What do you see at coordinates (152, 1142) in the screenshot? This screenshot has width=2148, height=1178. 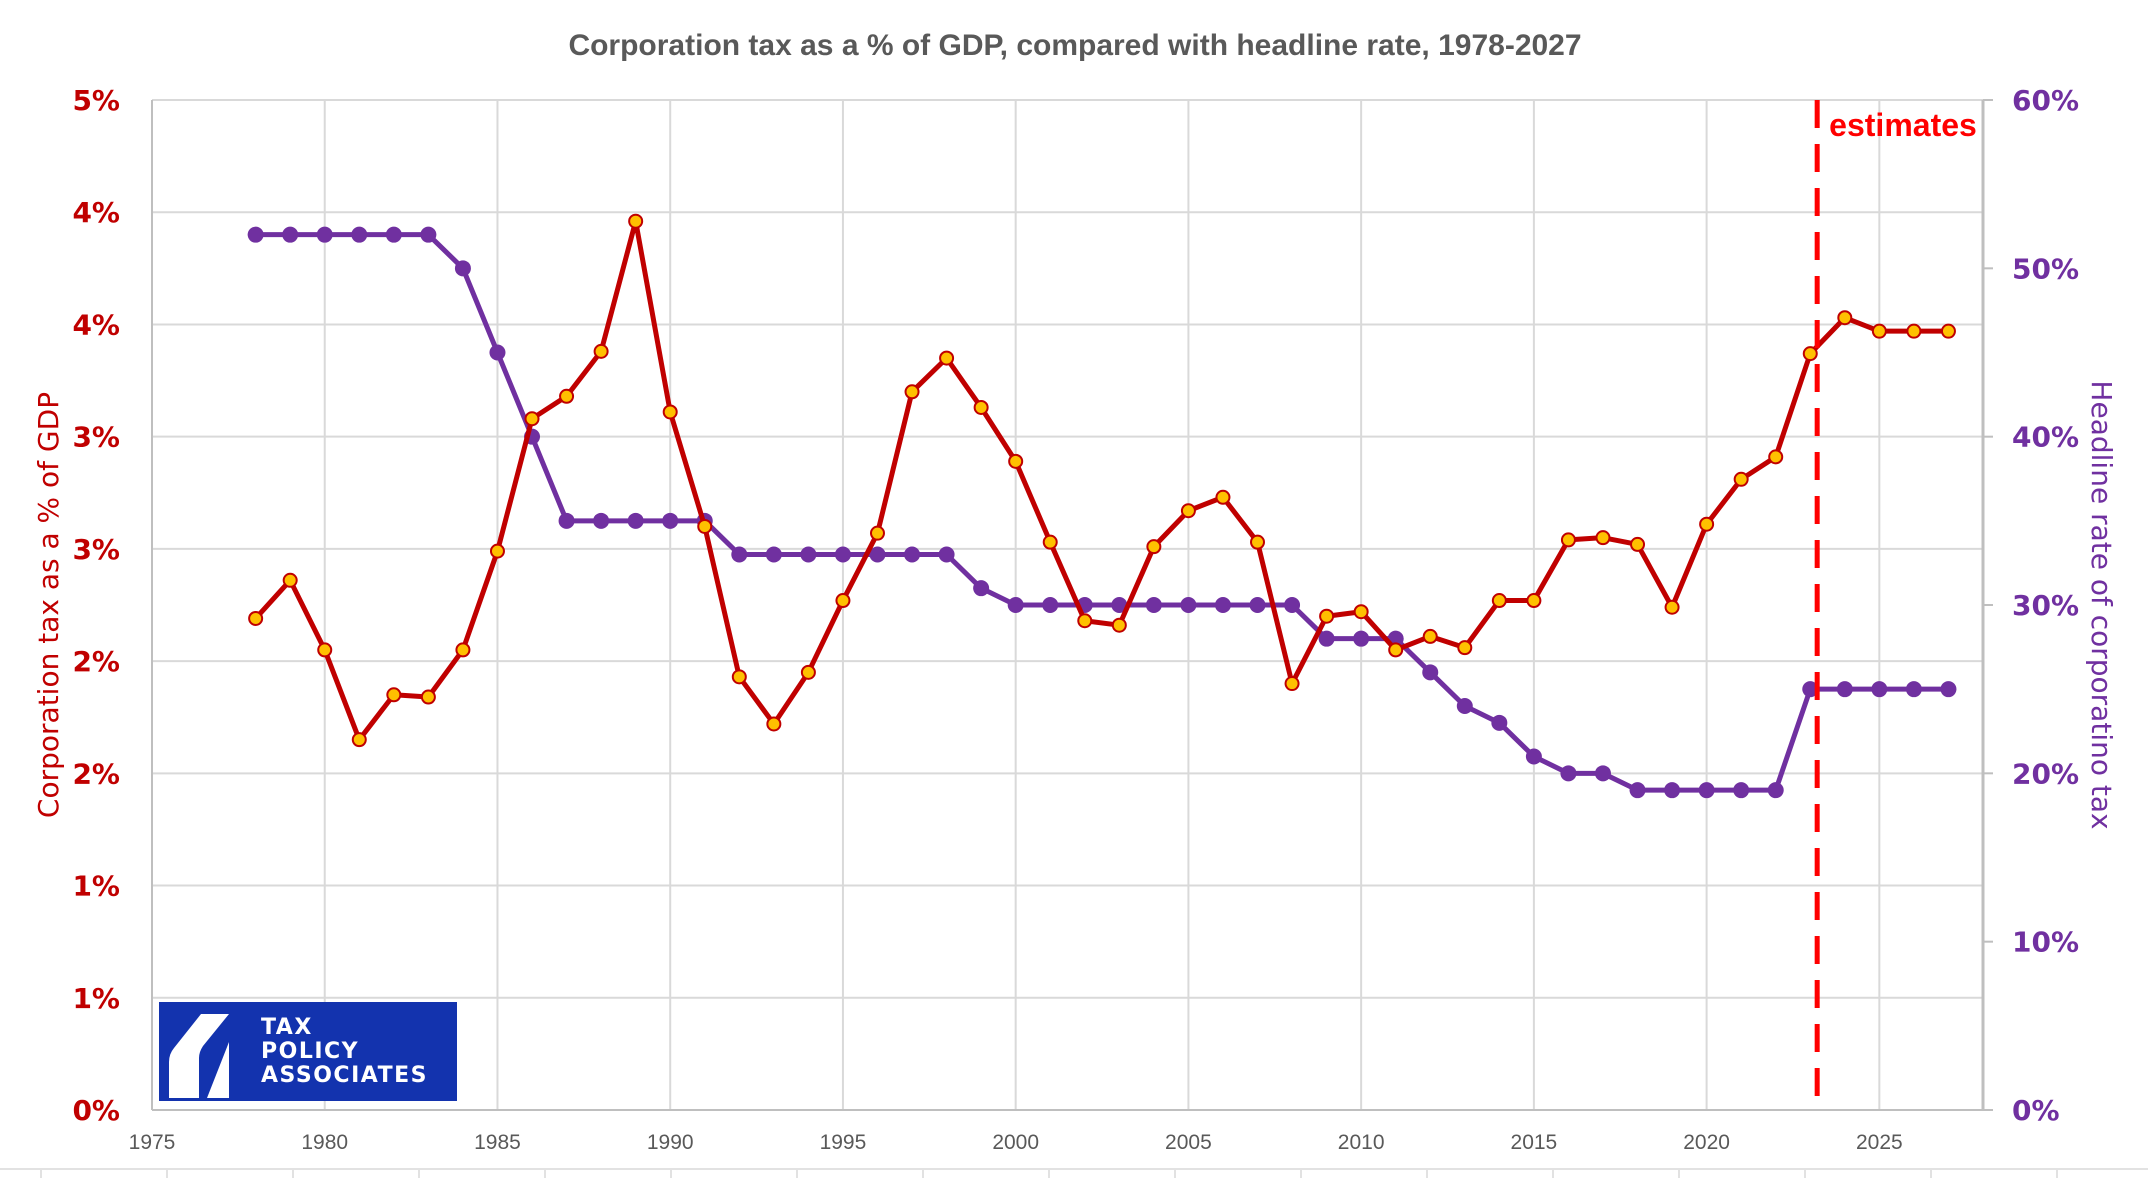 I see `x-tick-label: 1975` at bounding box center [152, 1142].